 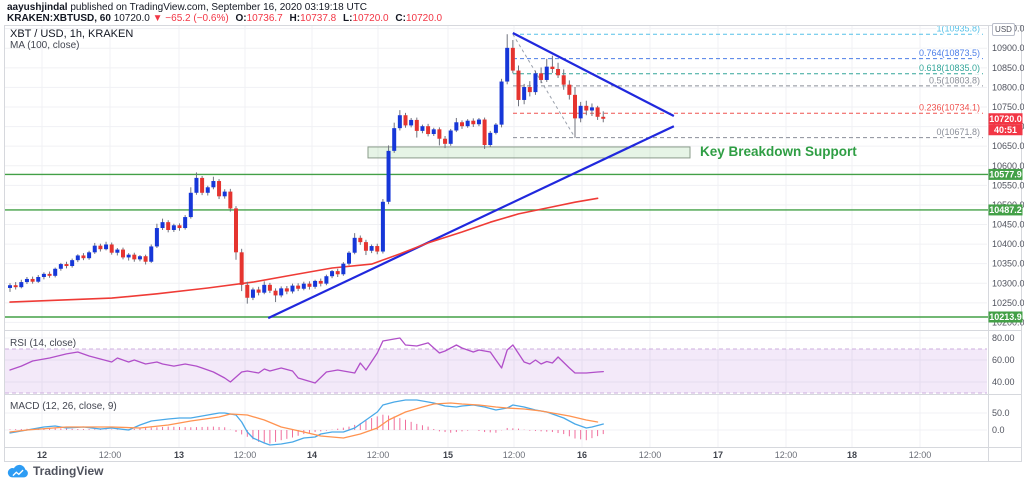 I want to click on svg-text: 10577.9, so click(x=1005, y=174).